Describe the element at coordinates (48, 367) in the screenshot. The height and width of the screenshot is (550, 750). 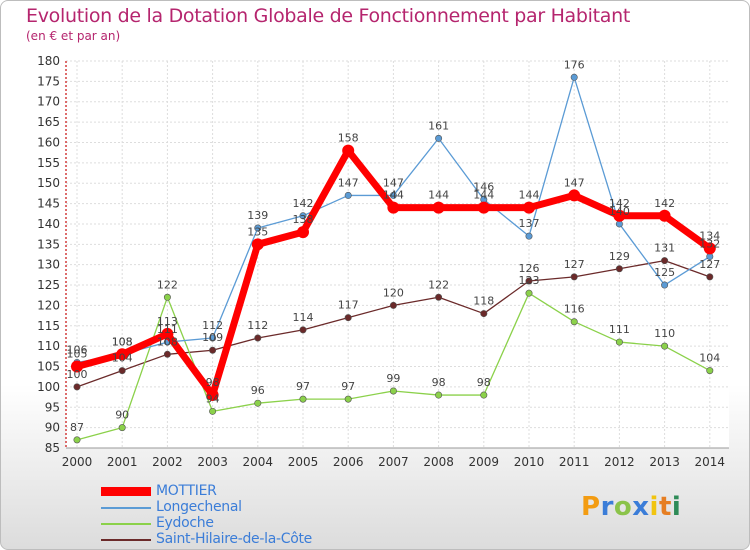
I see `y-tick-label: 105` at that location.